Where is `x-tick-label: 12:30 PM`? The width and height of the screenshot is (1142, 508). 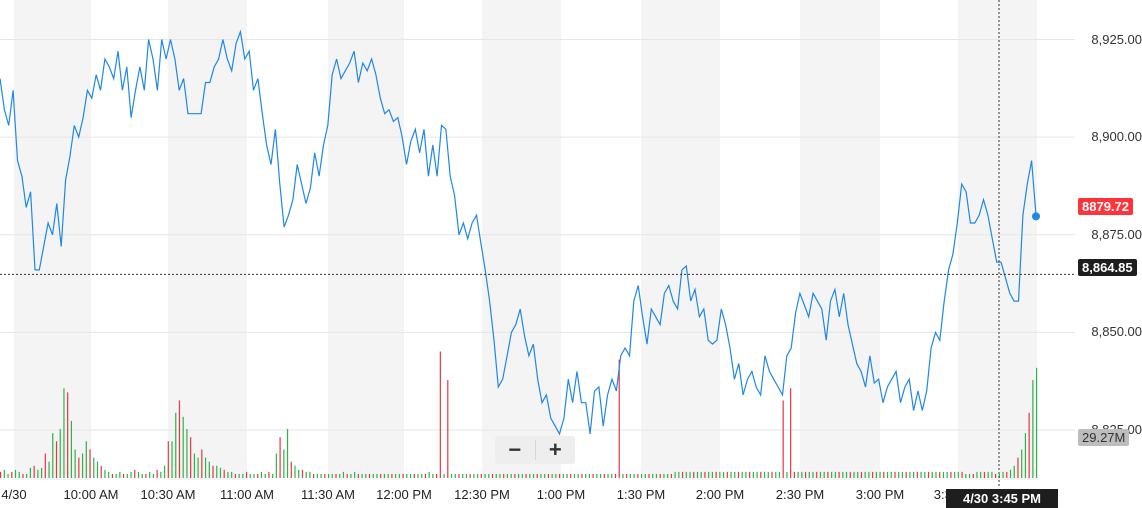
x-tick-label: 12:30 PM is located at coordinates (482, 494).